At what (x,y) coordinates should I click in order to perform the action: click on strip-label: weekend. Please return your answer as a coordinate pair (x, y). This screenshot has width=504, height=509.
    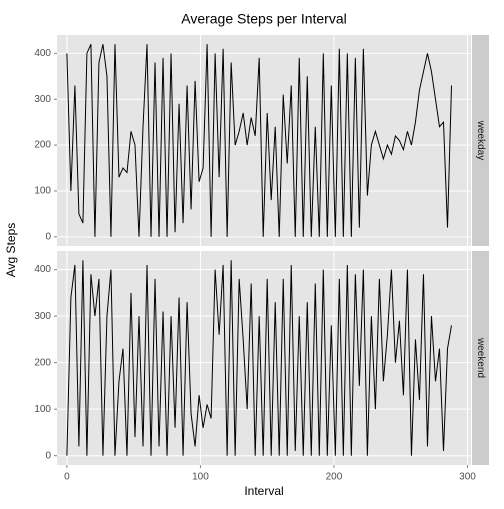
    Looking at the image, I should click on (480, 357).